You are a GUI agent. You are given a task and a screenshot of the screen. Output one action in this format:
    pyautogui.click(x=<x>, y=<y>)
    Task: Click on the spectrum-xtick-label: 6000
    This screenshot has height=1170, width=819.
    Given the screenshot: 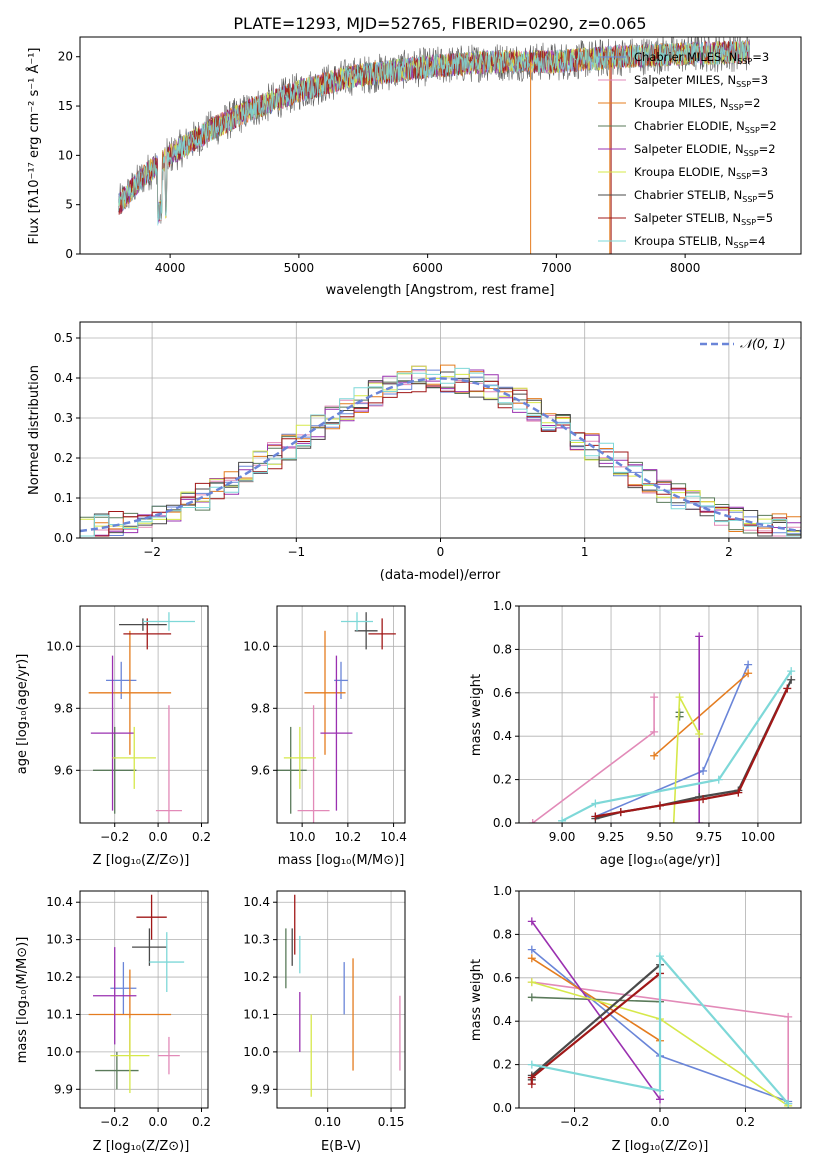 What is the action you would take?
    pyautogui.click(x=427, y=268)
    